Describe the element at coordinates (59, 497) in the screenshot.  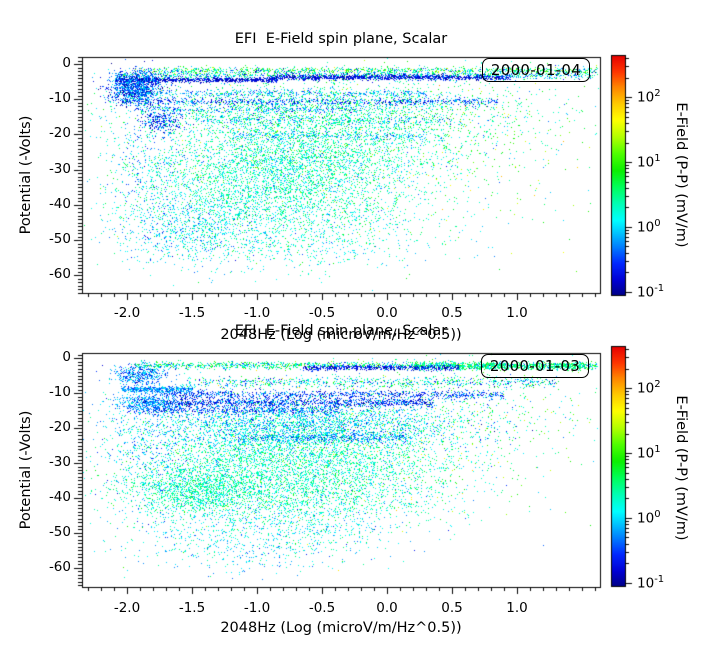
I see `y-tick-label-1-4: -40` at that location.